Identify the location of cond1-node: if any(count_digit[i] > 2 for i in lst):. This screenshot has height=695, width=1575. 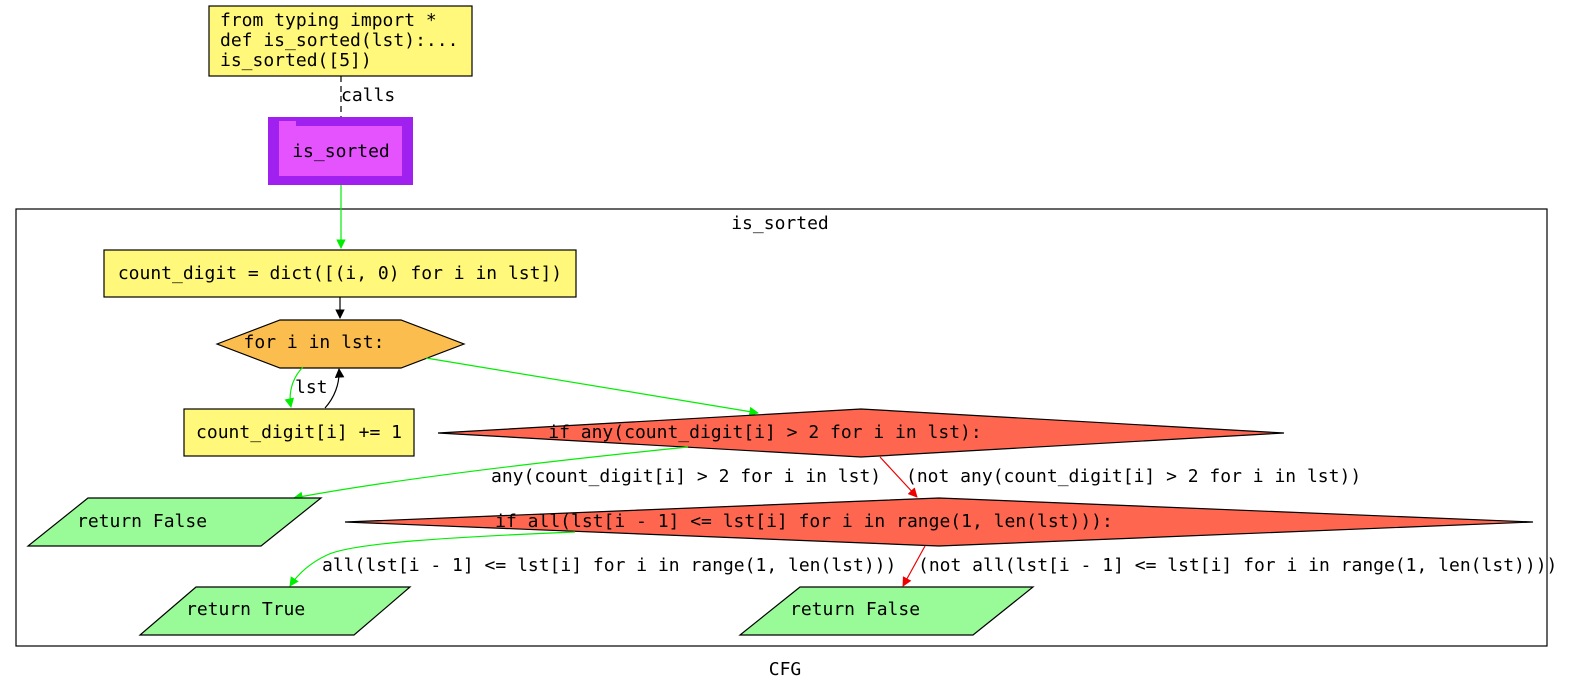
(861, 433).